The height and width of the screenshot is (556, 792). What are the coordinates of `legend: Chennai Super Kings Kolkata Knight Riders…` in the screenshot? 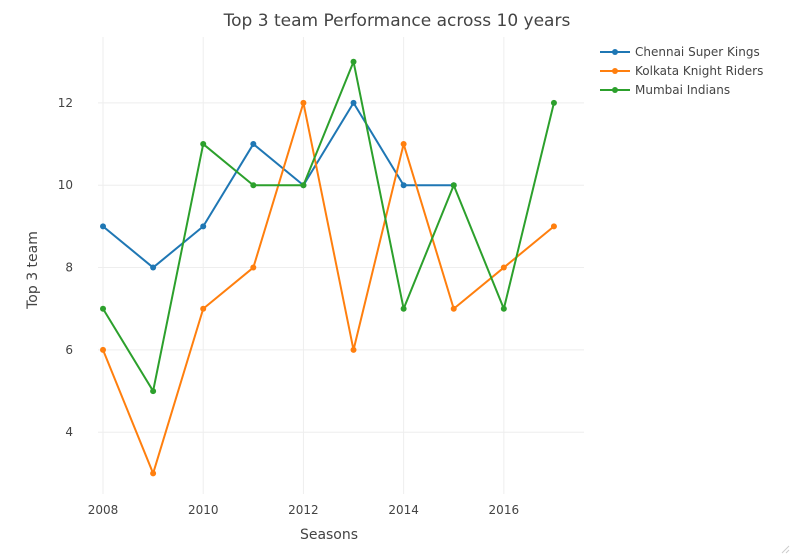 It's located at (681, 71).